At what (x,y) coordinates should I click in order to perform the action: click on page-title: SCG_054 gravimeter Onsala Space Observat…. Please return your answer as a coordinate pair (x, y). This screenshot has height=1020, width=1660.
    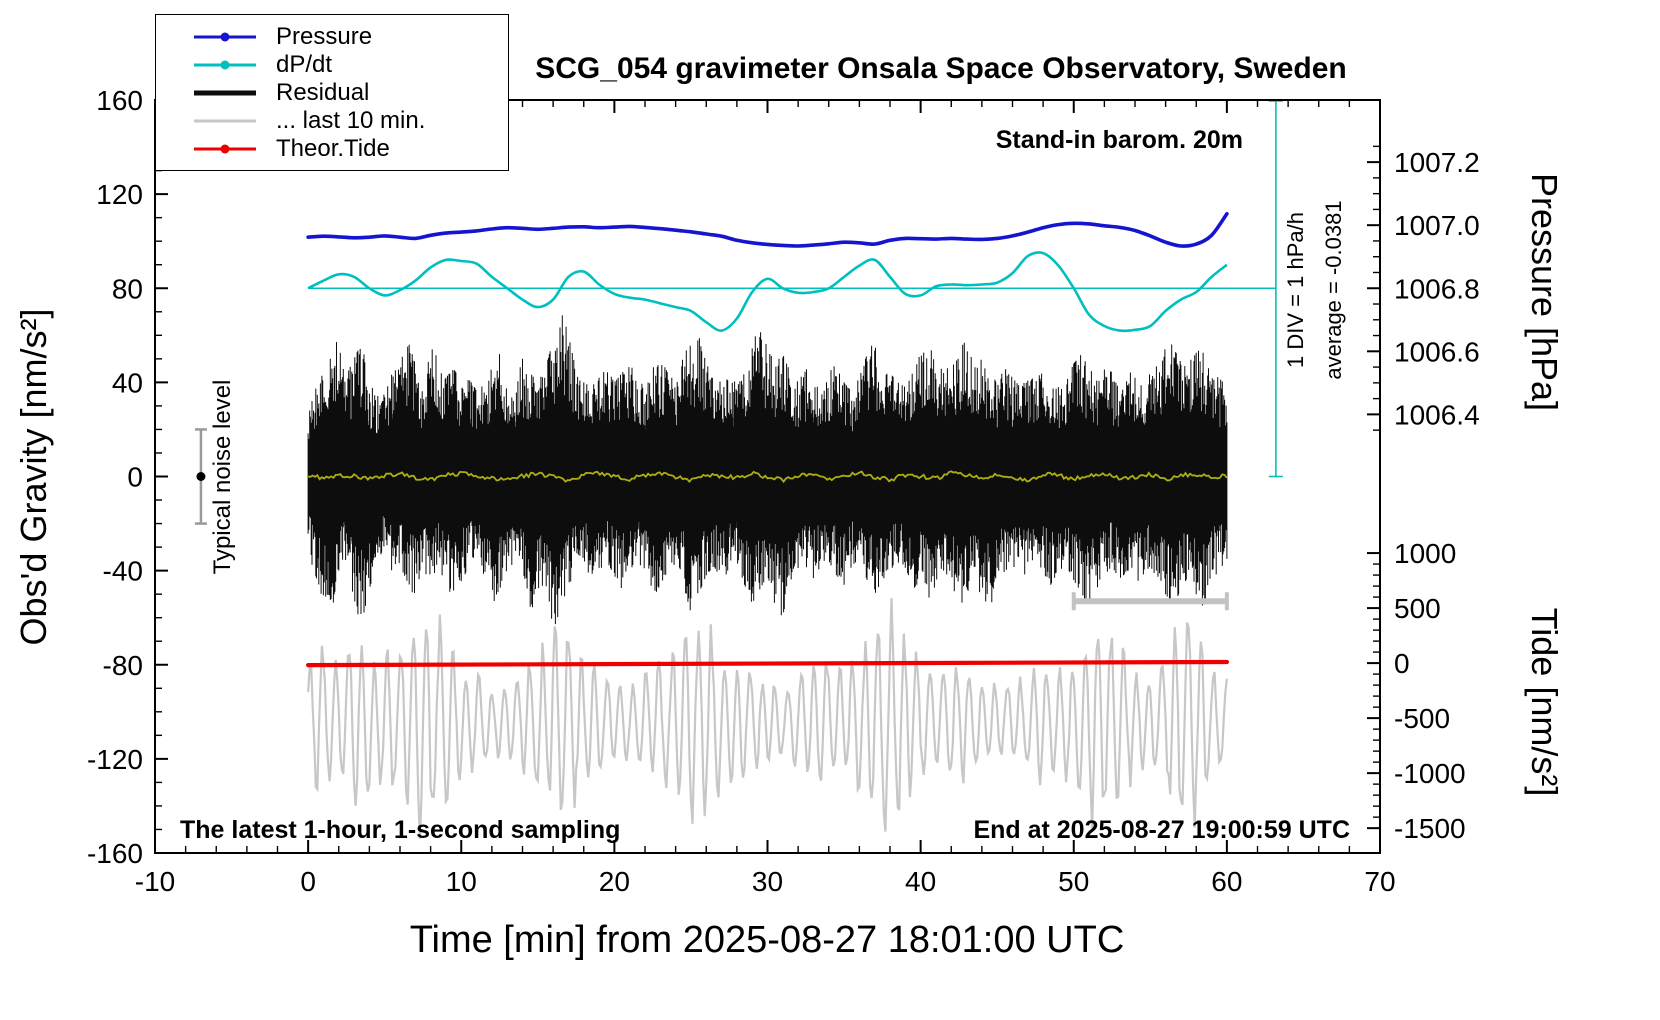
    Looking at the image, I should click on (941, 68).